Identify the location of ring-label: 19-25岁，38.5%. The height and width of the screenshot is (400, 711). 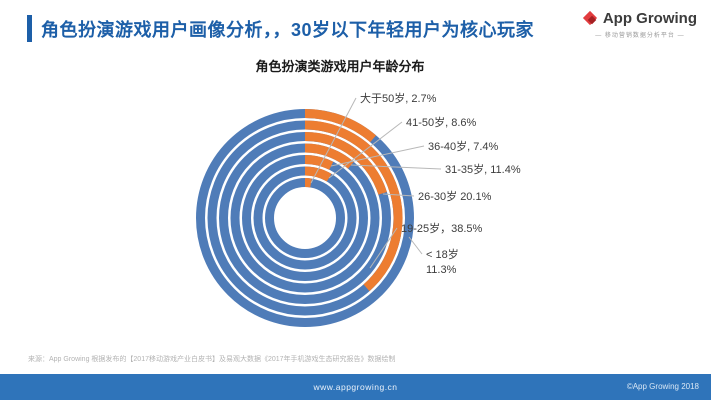
(442, 229).